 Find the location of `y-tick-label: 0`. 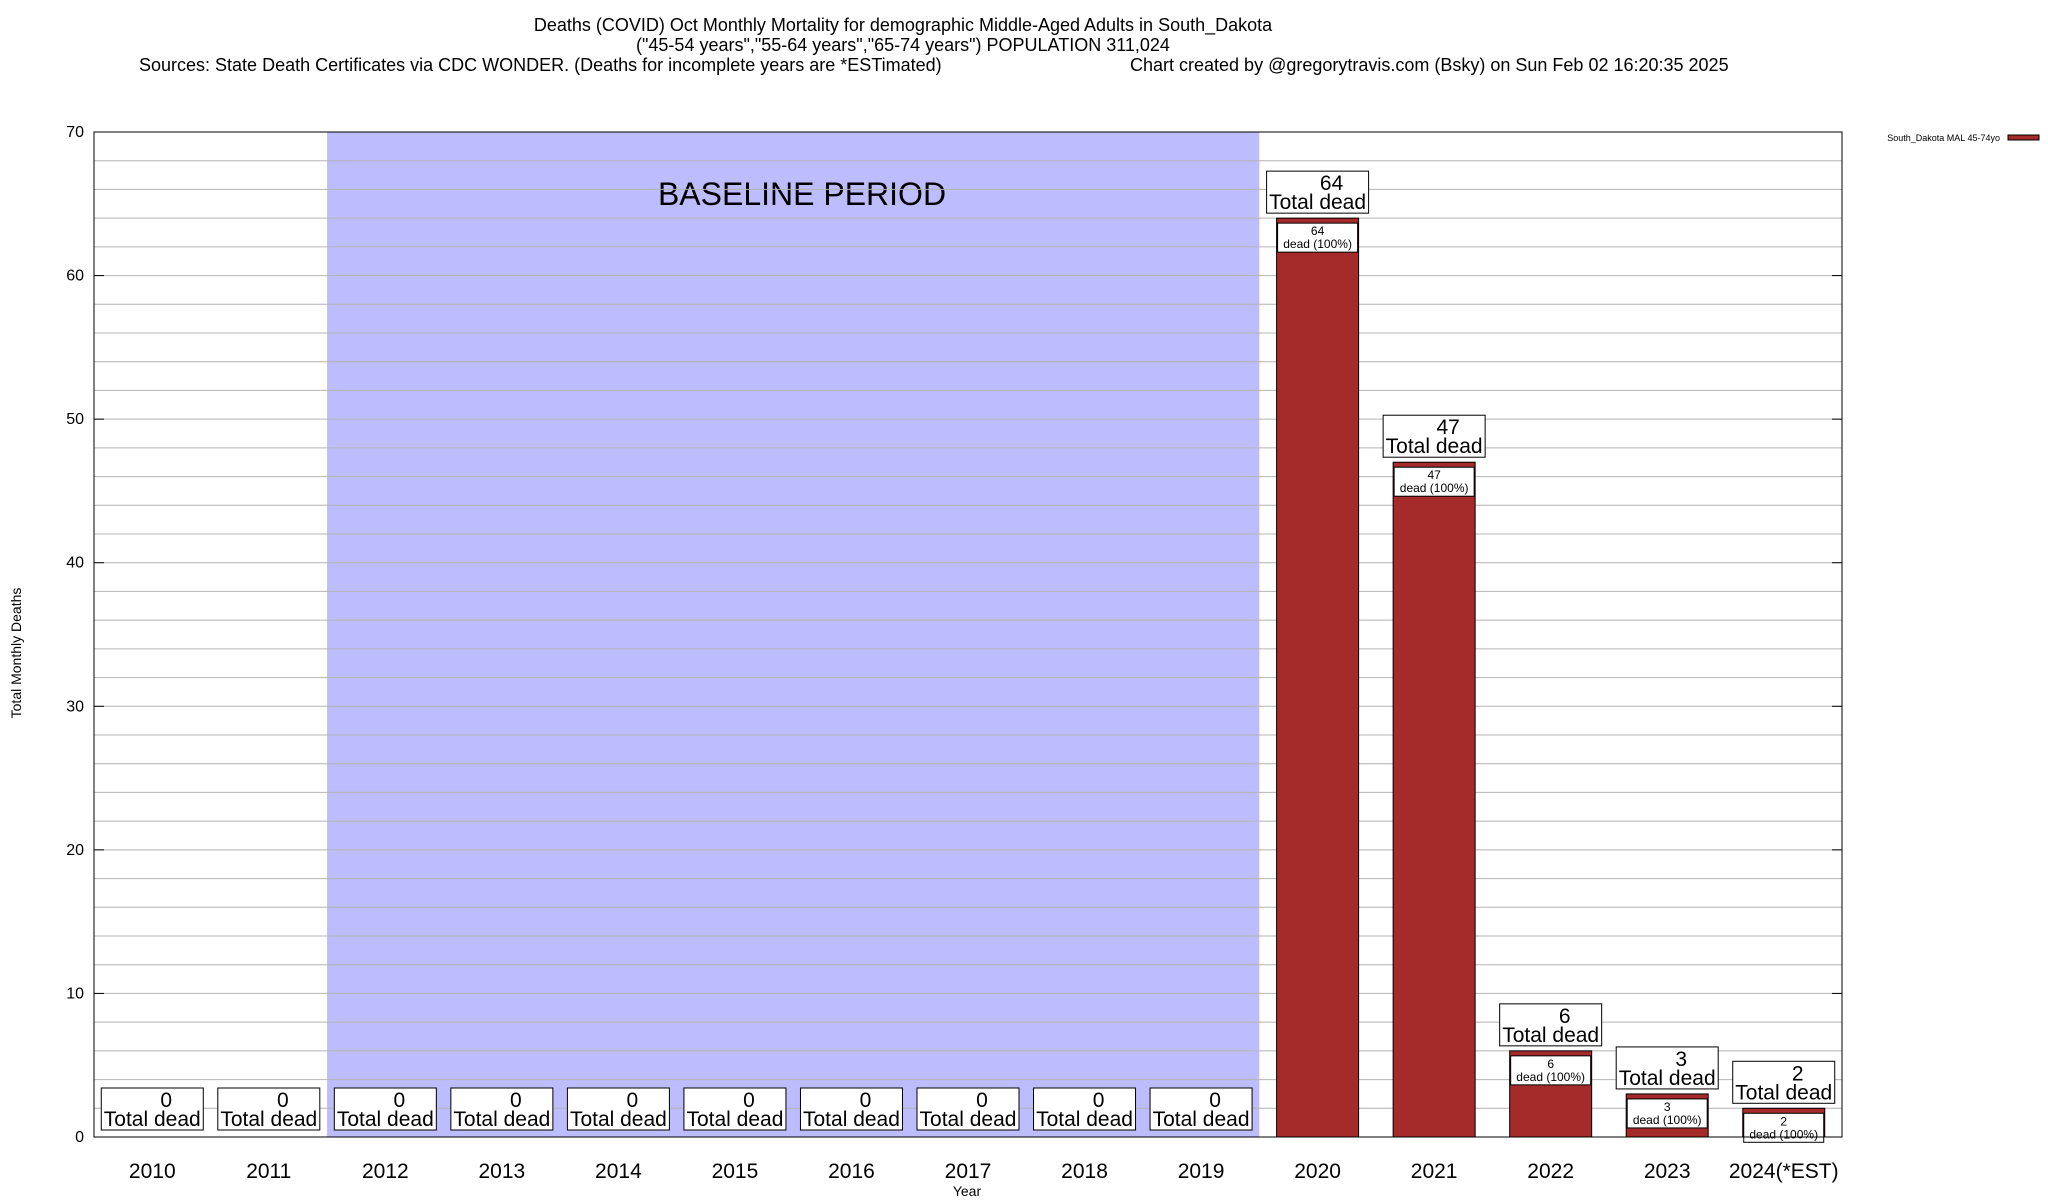

y-tick-label: 0 is located at coordinates (79, 1137).